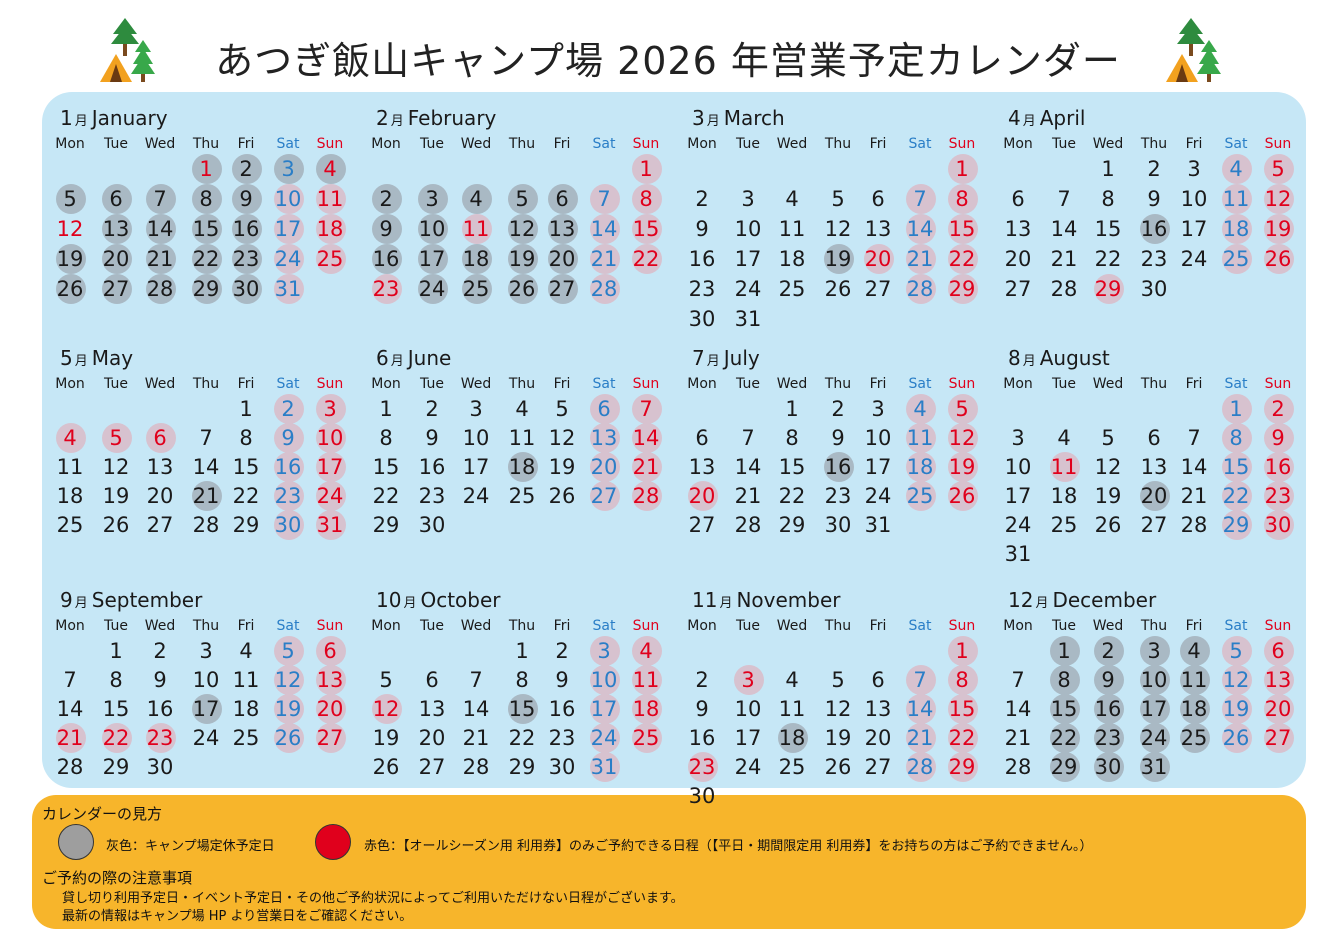  What do you see at coordinates (1074, 358) in the screenshot?
I see `month-name: August` at bounding box center [1074, 358].